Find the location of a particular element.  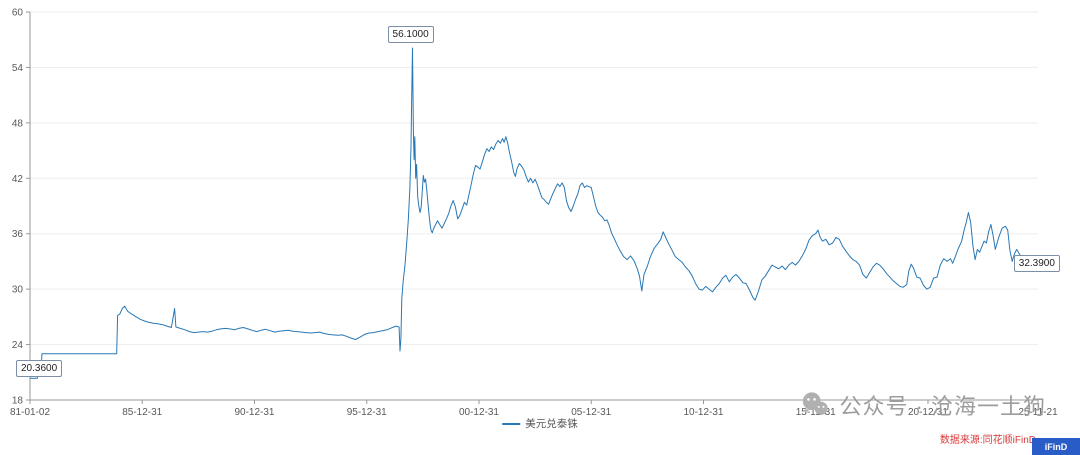

legend-line-swatch is located at coordinates (511, 423).